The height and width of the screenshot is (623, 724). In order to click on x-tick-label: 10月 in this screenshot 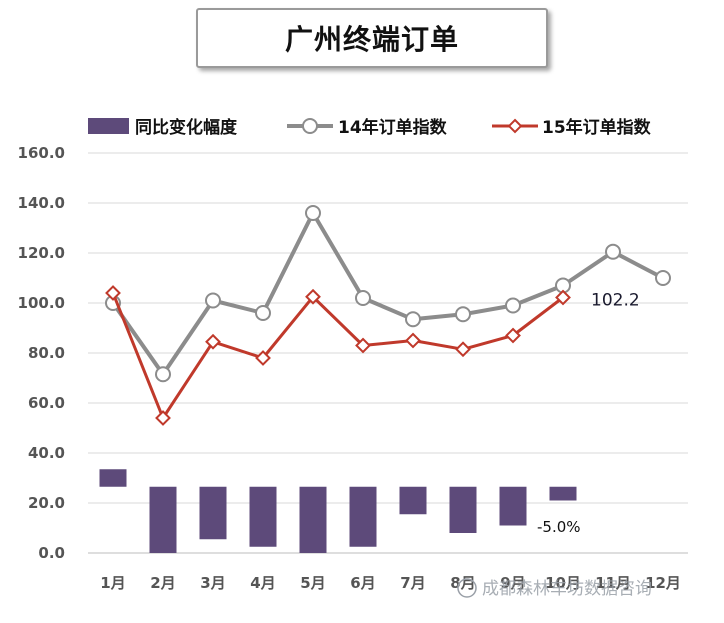, I will do `click(563, 583)`.